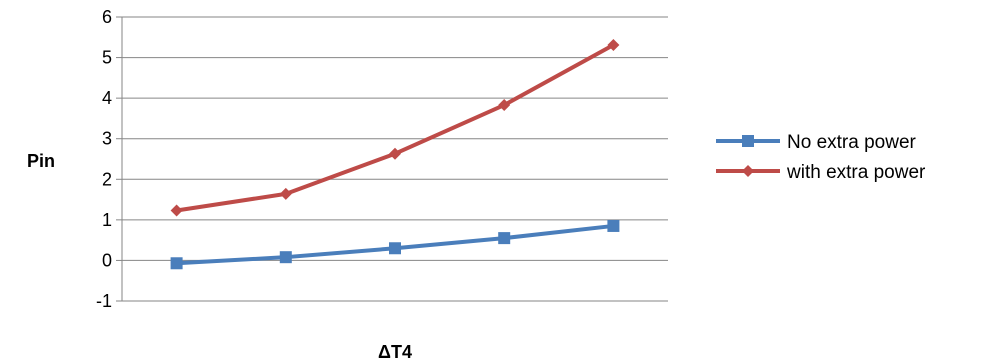 The image size is (986, 361). What do you see at coordinates (107, 139) in the screenshot?
I see `y-tick-label: 3` at bounding box center [107, 139].